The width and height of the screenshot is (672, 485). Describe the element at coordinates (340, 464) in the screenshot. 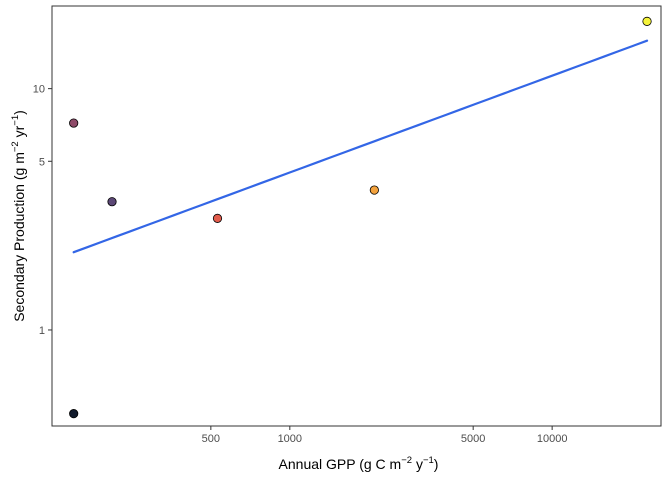

I see `x-axis-title-base: Annual GPP (g C m` at that location.